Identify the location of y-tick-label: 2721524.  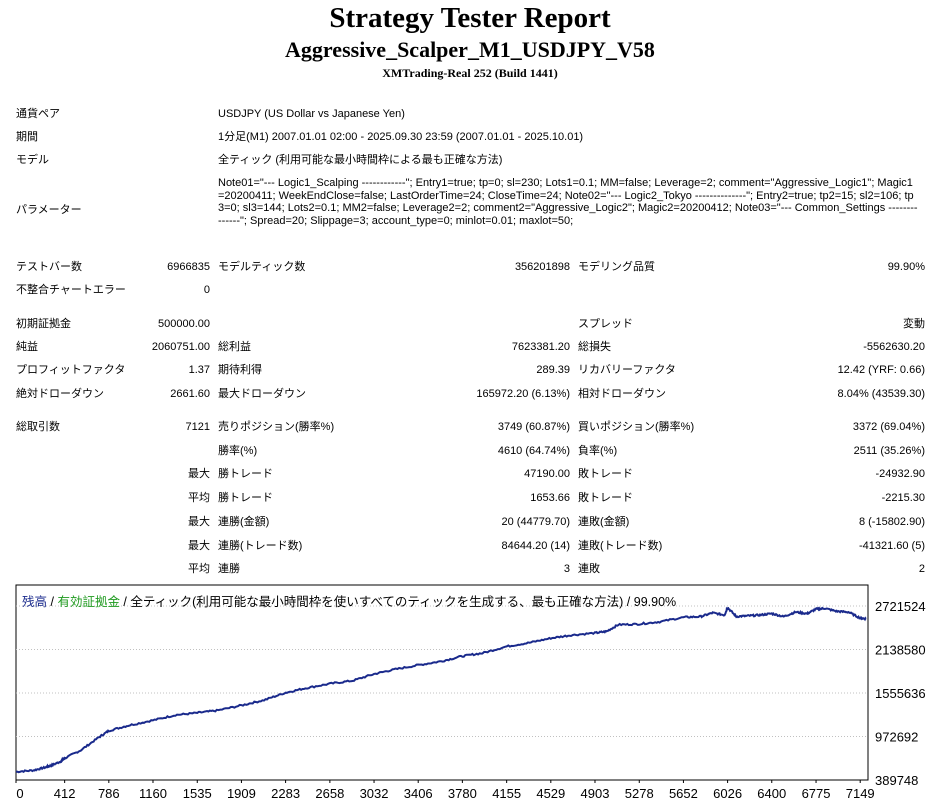
(900, 606).